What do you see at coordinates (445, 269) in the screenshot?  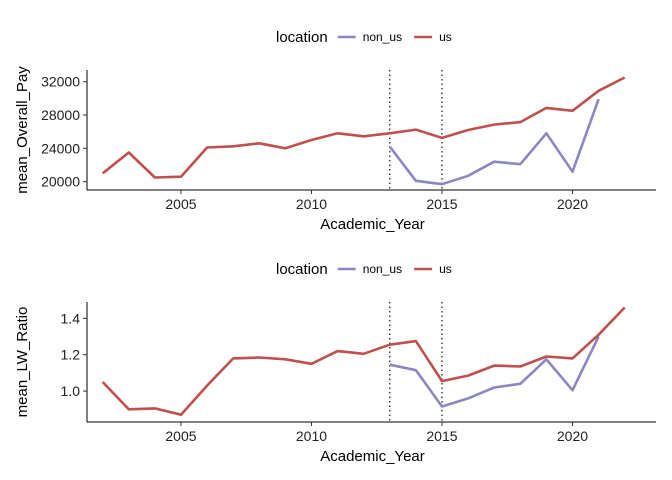 I see `chart-2-legend-label-us: us` at bounding box center [445, 269].